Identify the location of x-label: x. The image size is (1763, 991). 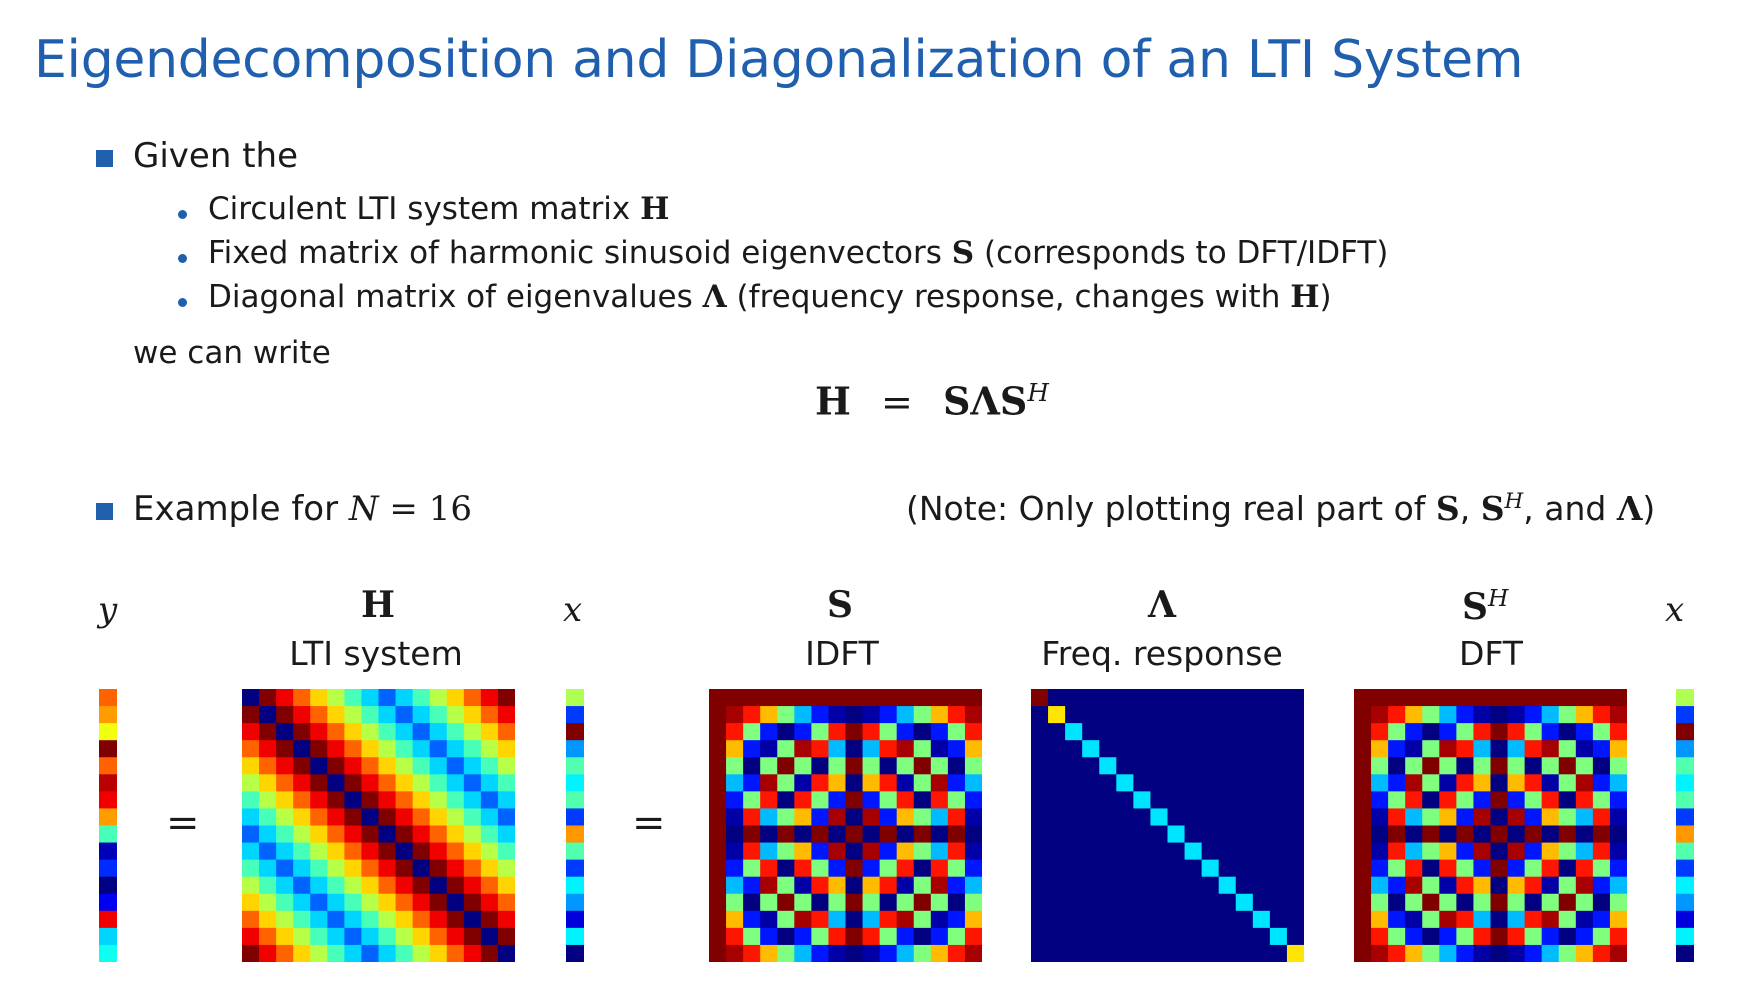
(573, 610).